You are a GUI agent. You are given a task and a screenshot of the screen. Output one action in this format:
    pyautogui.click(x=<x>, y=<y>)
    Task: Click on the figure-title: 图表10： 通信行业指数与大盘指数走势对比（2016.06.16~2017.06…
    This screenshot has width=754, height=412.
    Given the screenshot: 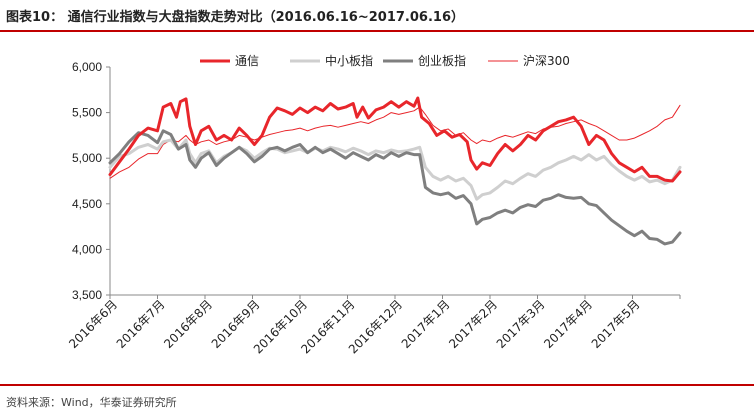 What is the action you would take?
    pyautogui.click(x=235, y=17)
    